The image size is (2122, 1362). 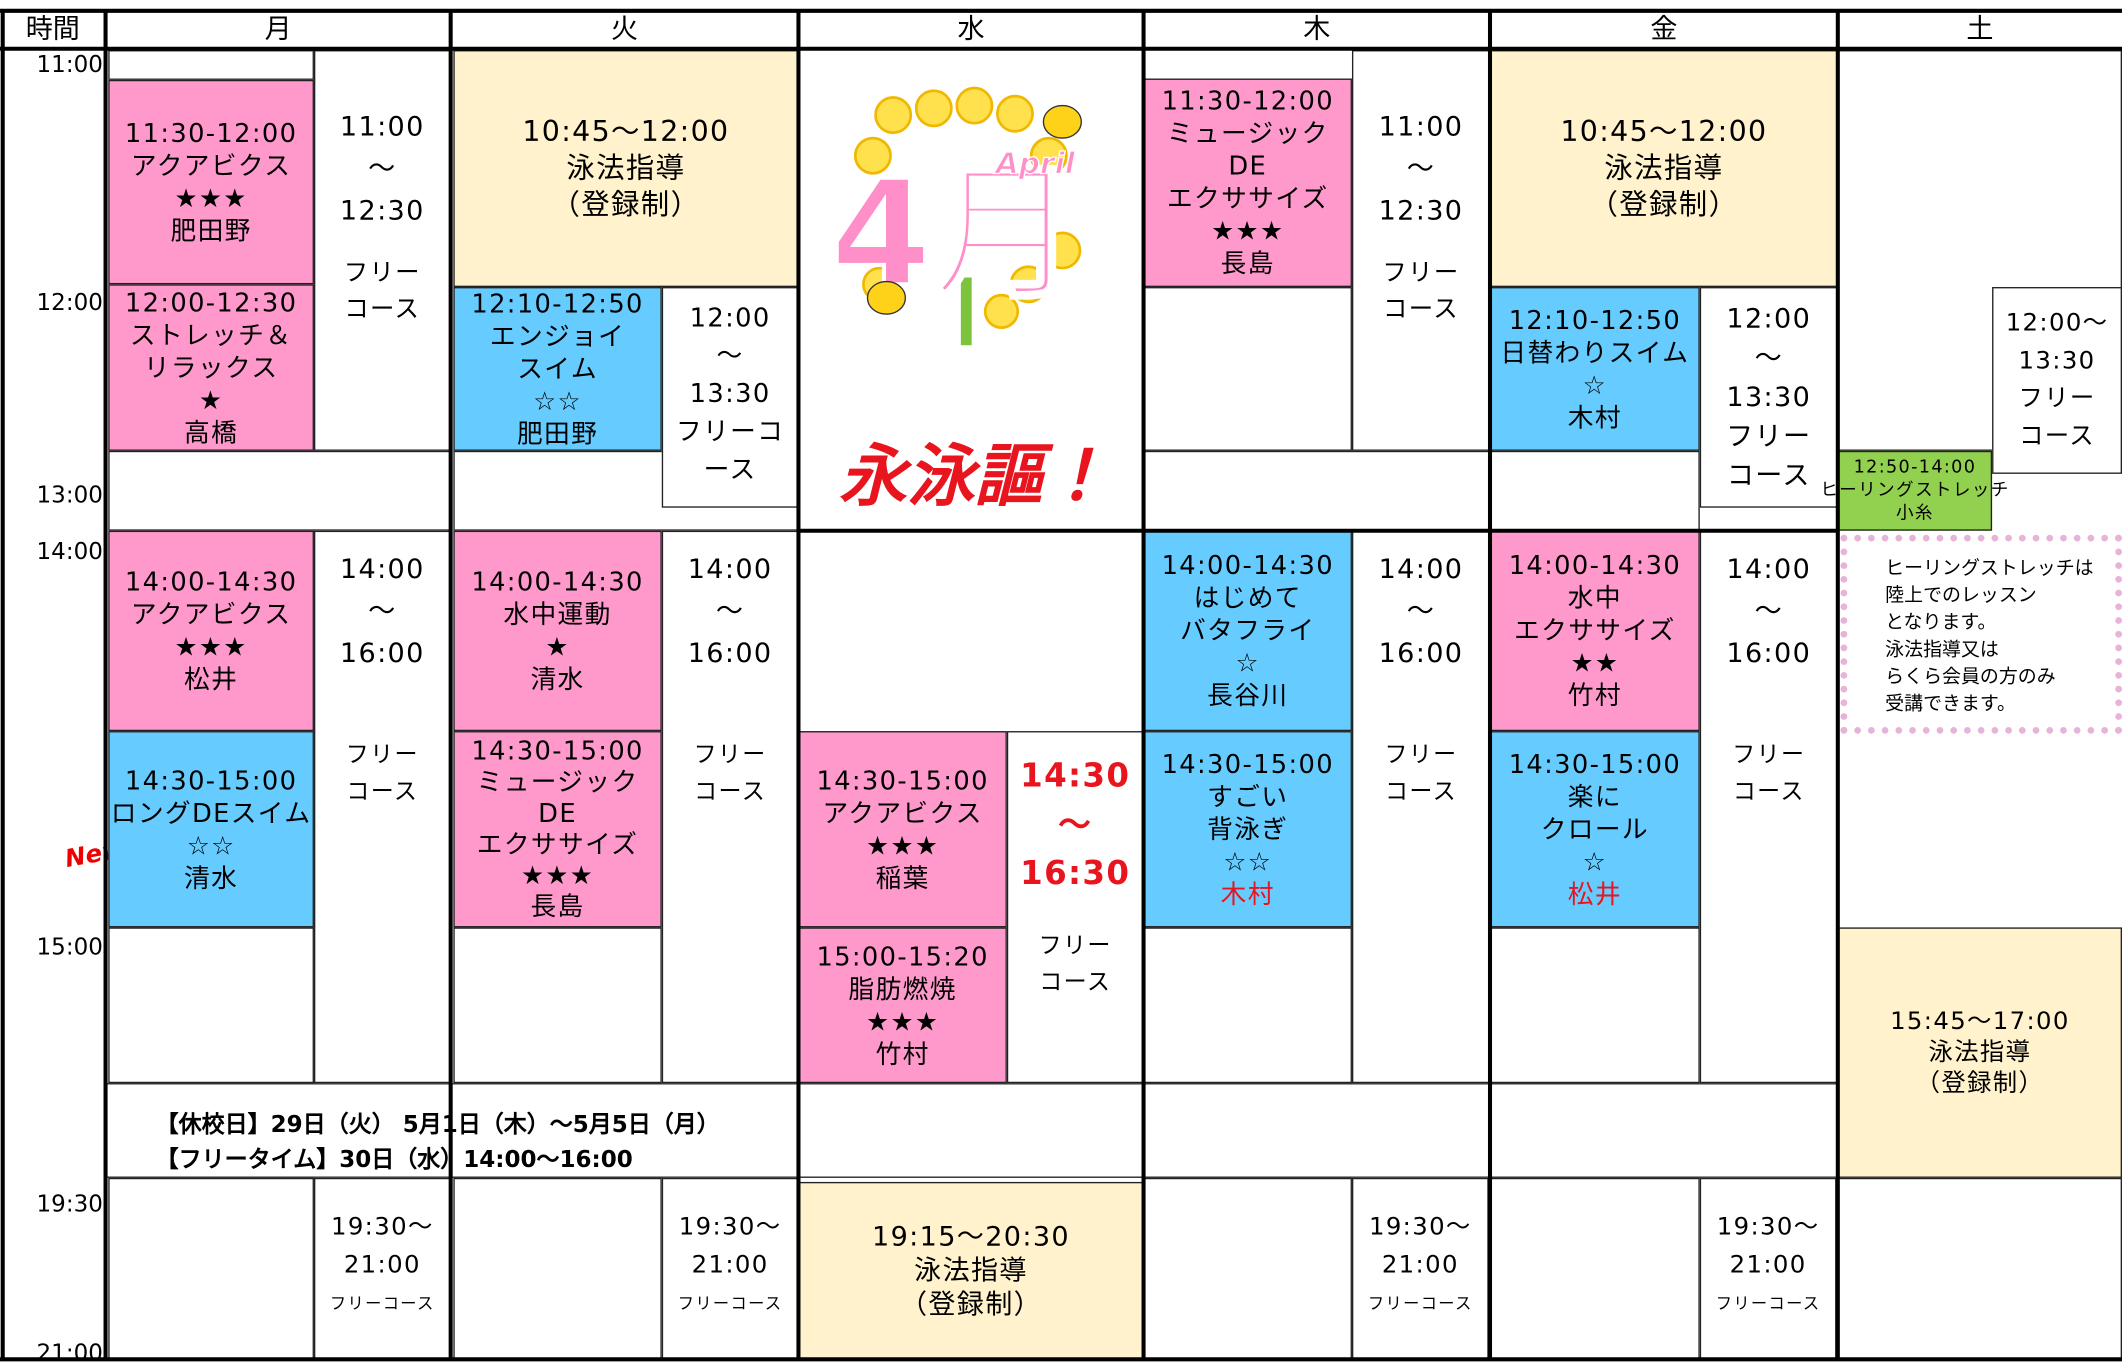 I want to click on text-line: 脂肪燃焼, so click(x=902, y=989).